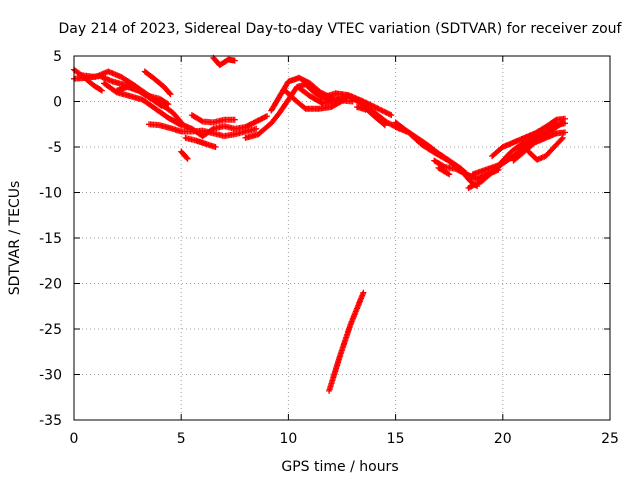 Image resolution: width=640 pixels, height=480 pixels. Describe the element at coordinates (74, 439) in the screenshot. I see `x-tick-label: 0` at that location.